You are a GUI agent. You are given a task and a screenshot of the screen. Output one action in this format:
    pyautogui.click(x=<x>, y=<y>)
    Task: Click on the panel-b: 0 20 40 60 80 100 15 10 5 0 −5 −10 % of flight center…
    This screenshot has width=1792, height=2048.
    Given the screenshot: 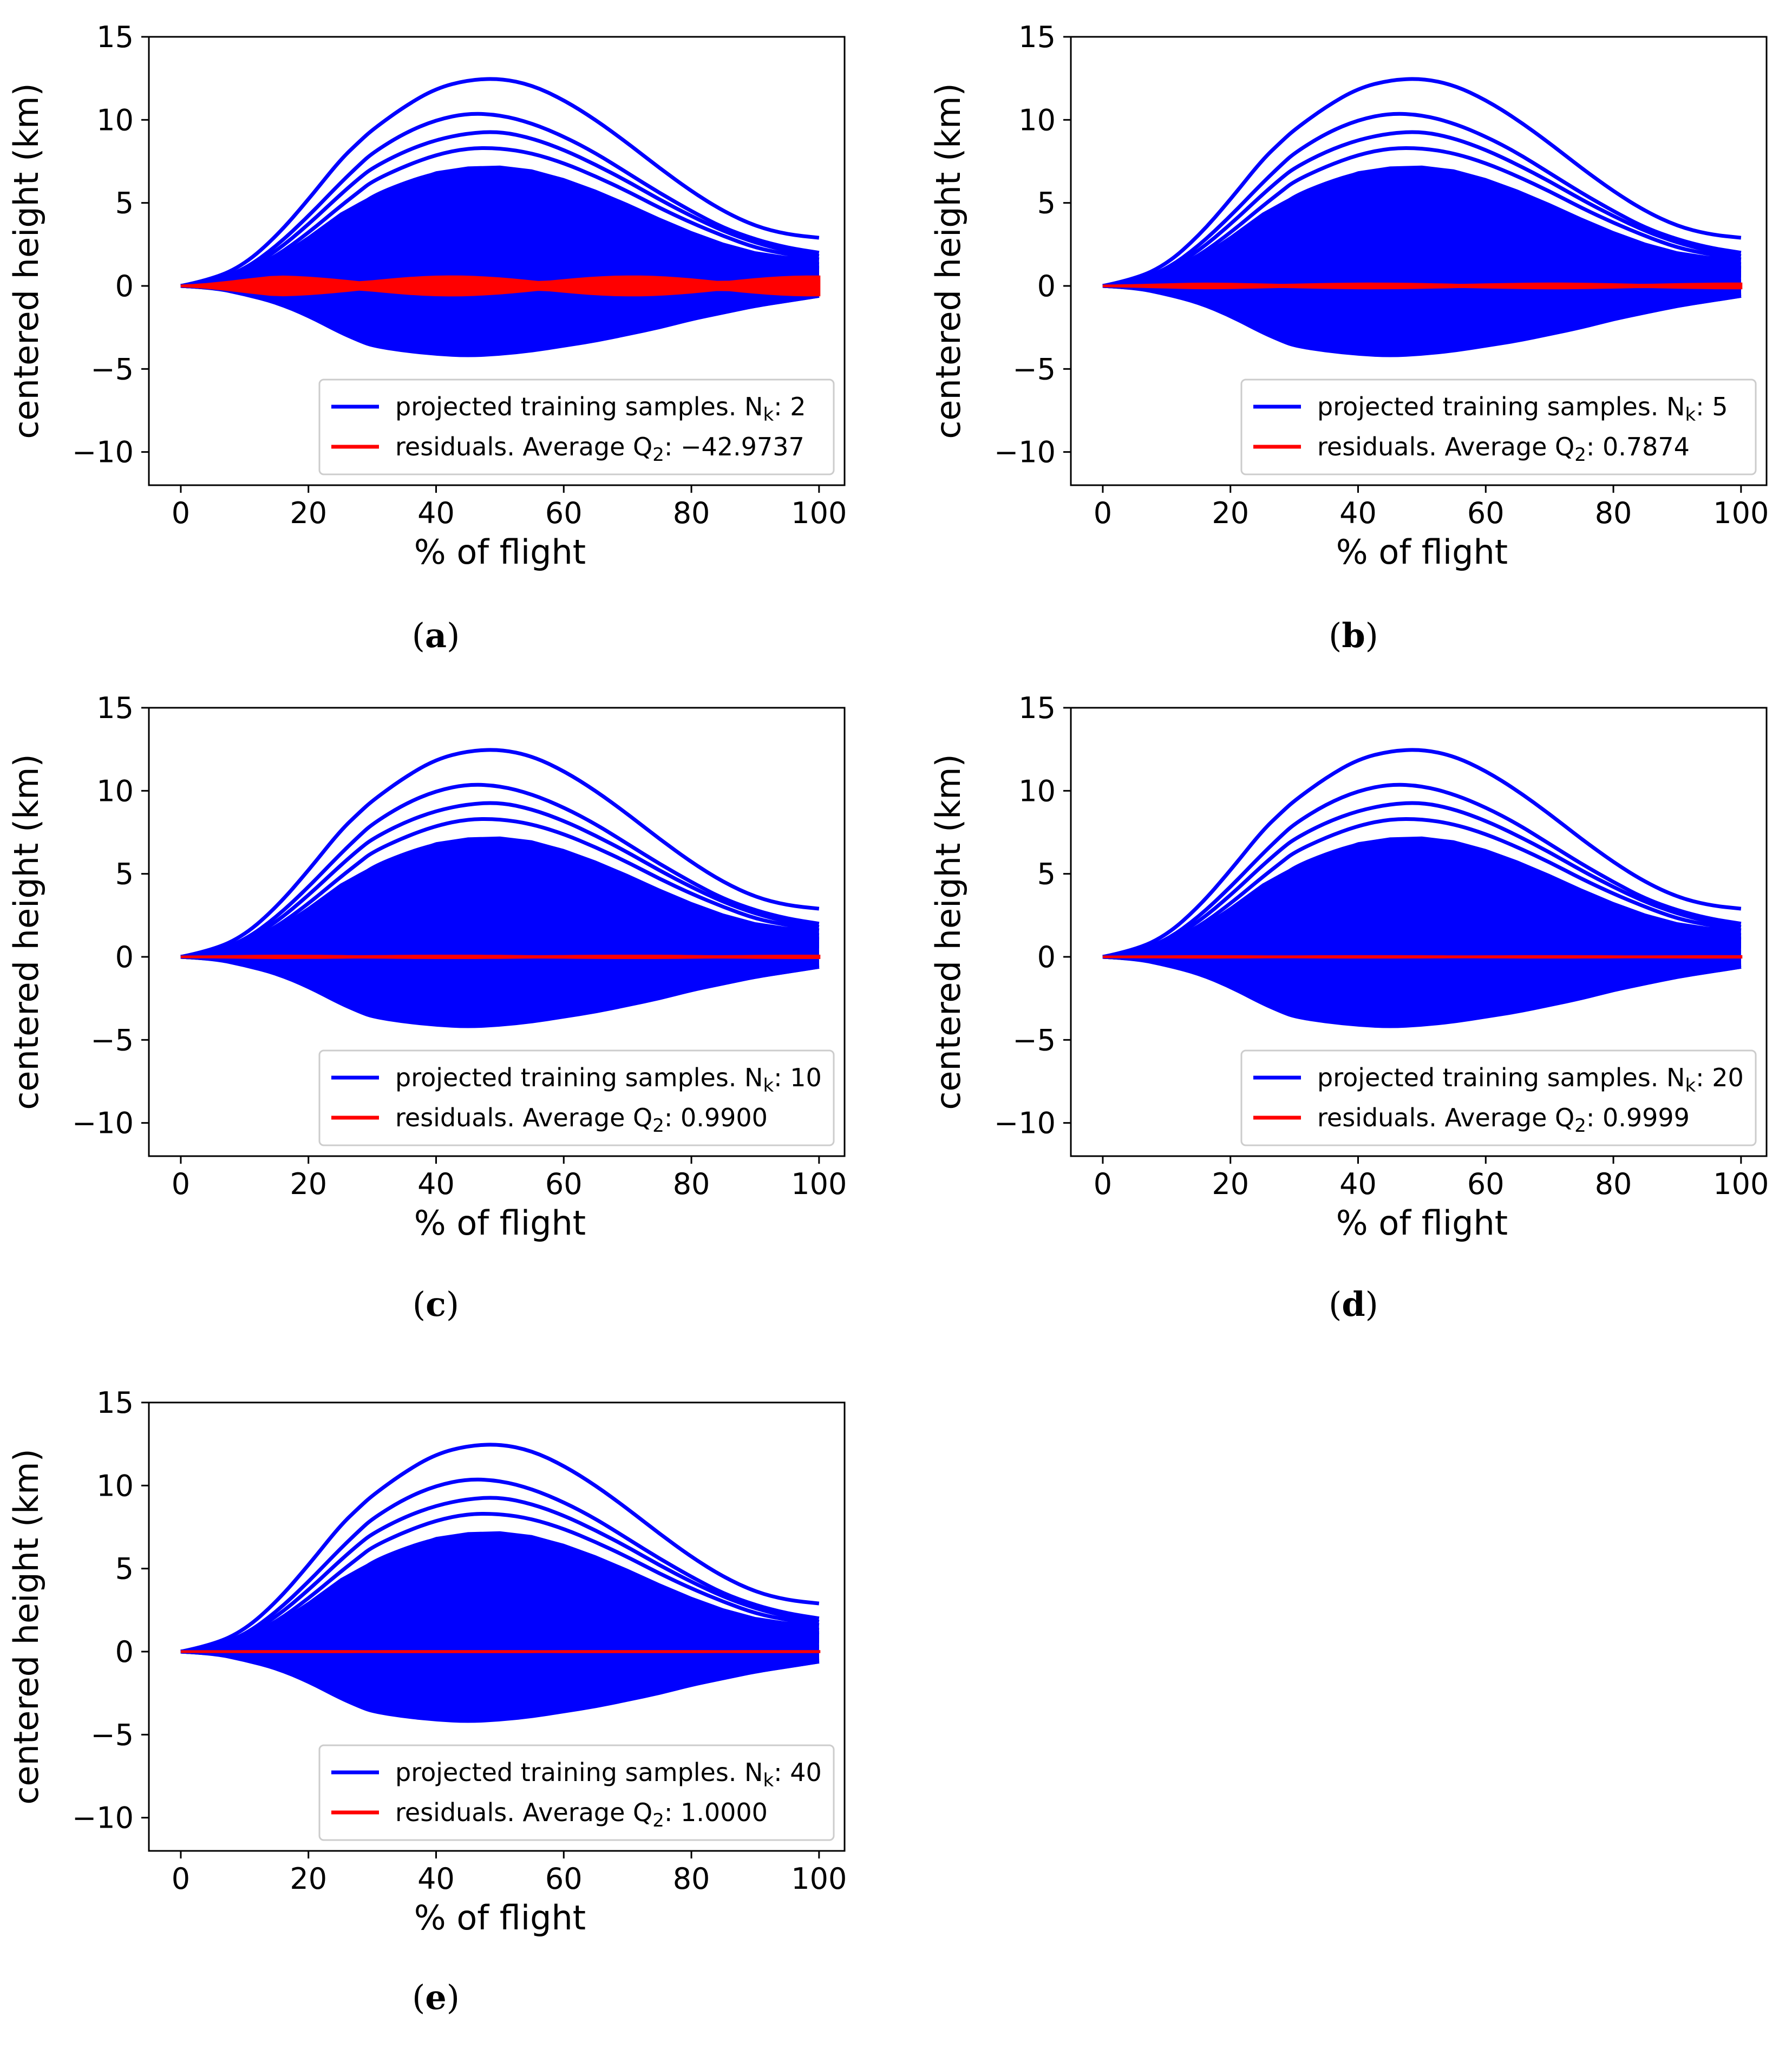 What is the action you would take?
    pyautogui.click(x=1348, y=337)
    